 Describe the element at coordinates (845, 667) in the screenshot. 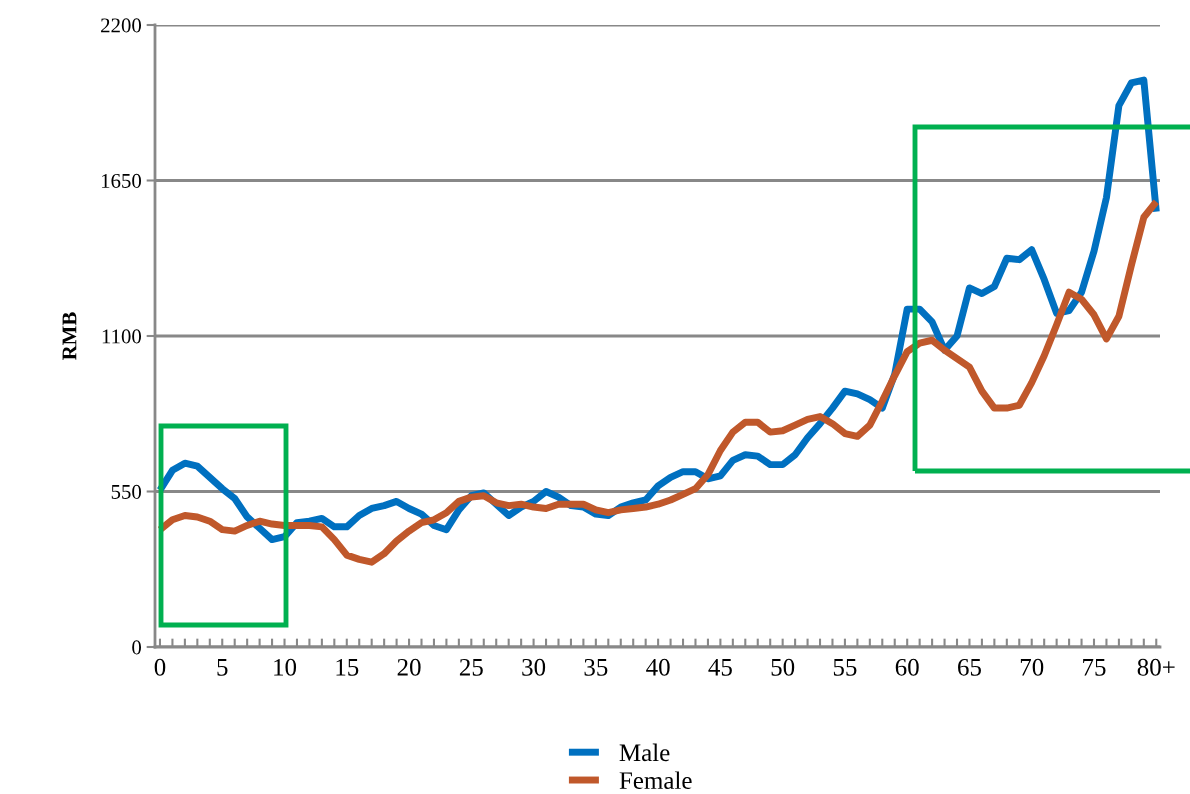

I see `x-tick-label: 55` at that location.